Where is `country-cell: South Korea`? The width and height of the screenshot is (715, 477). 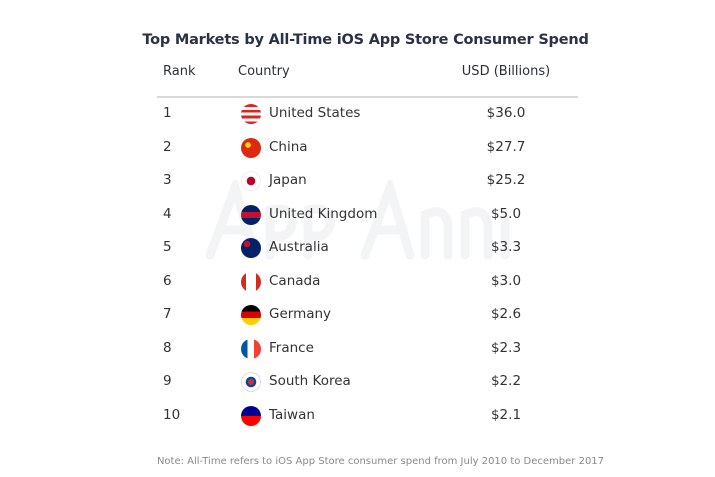
country-cell: South Korea is located at coordinates (310, 381).